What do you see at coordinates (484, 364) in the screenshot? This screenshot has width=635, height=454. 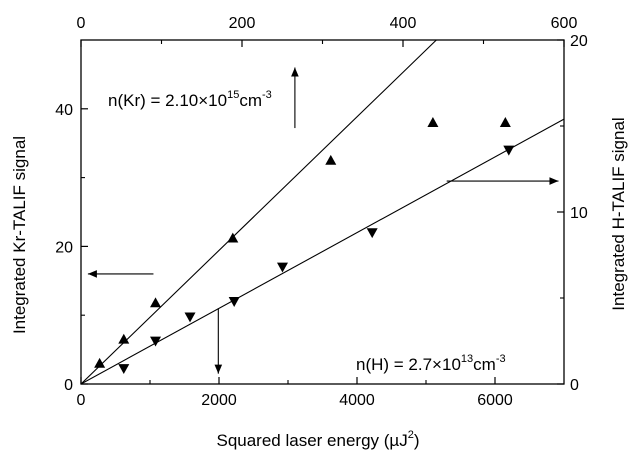 I see `h-density-unit: cm` at bounding box center [484, 364].